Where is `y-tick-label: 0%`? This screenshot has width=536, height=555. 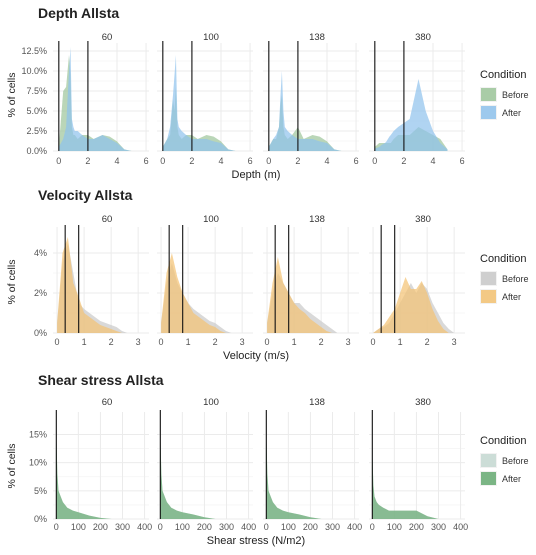 y-tick-label: 0% is located at coordinates (40, 519).